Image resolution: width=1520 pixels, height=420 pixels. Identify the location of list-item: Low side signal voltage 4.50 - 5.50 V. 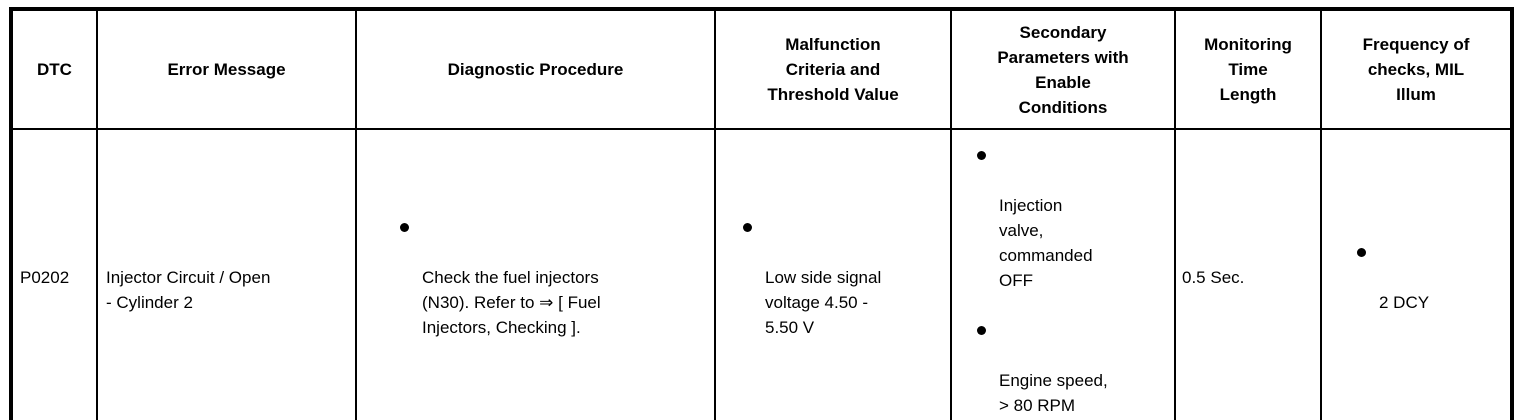
(844, 277).